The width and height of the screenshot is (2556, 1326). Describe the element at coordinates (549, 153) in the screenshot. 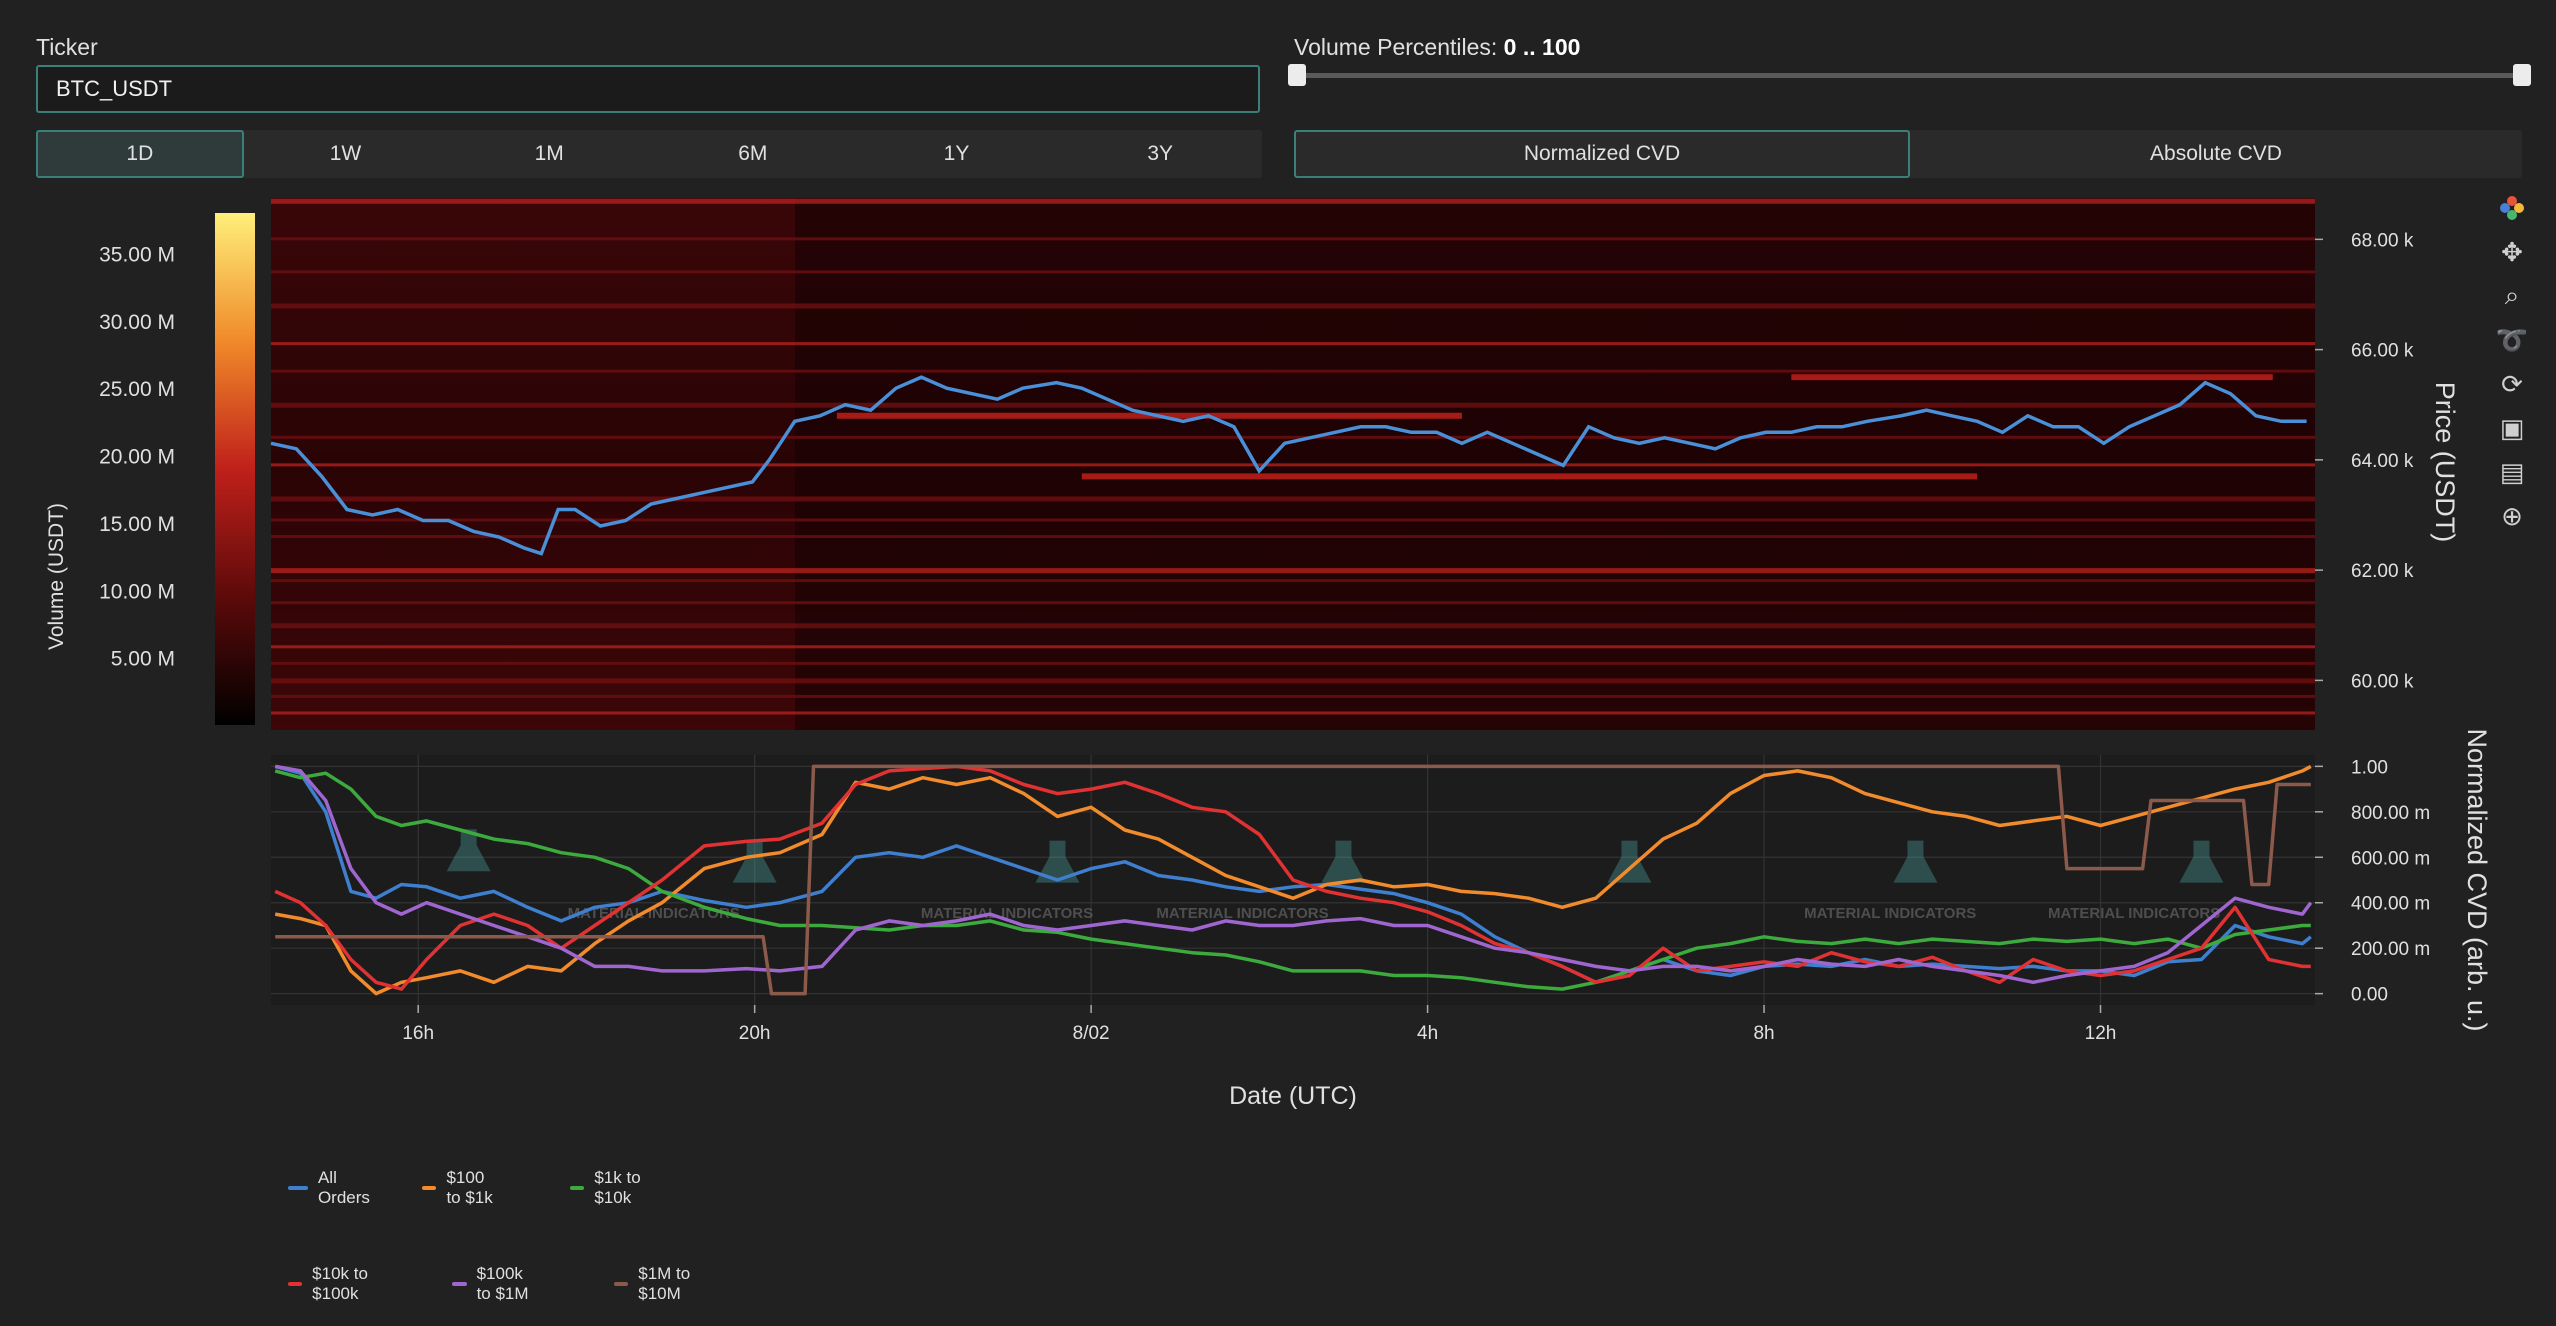

I see `range-button-1m: 1M` at that location.